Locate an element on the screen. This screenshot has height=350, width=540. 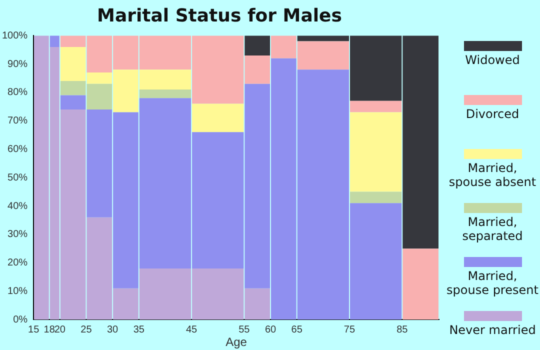
y-tick-label: 100% is located at coordinates (15, 36).